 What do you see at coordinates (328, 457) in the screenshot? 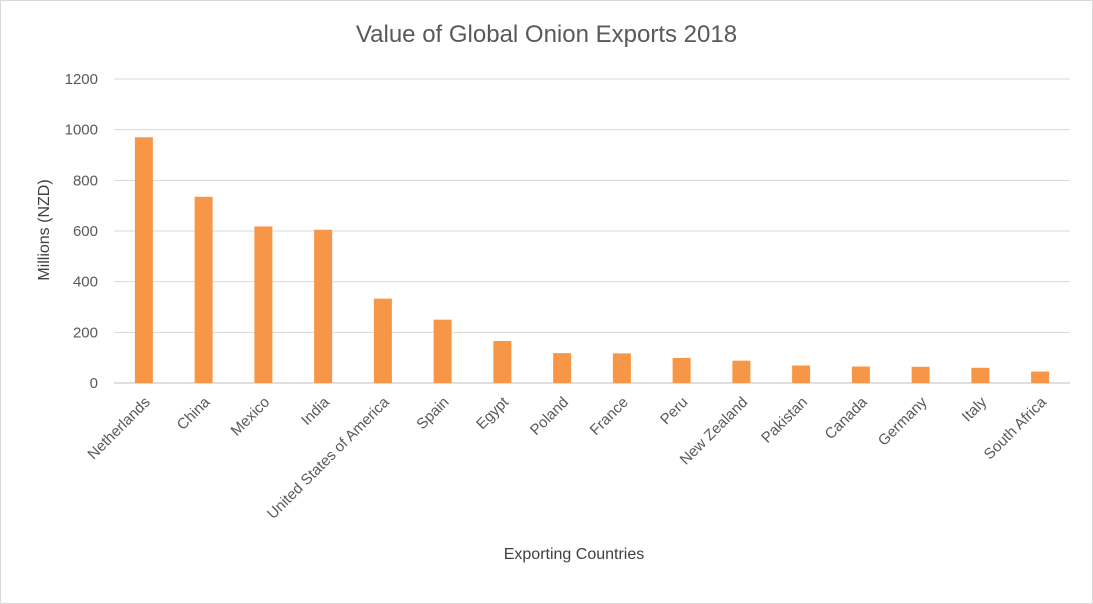
I see `x-tick-label: United States of America` at bounding box center [328, 457].